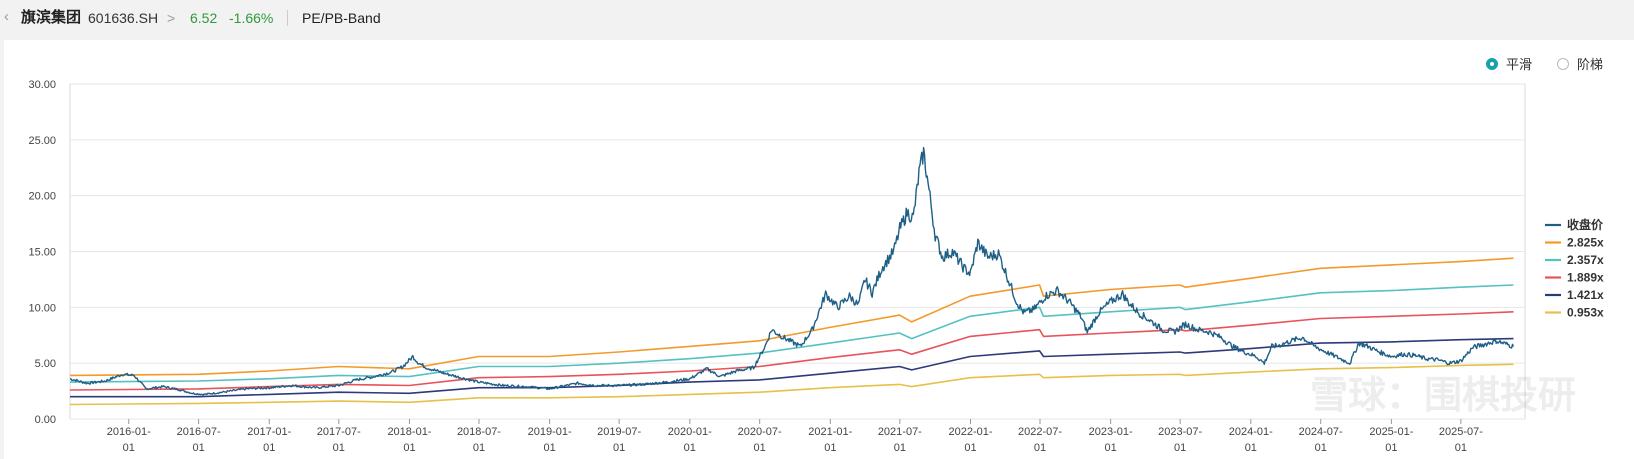  I want to click on step-label: 阶梯, so click(1590, 64).